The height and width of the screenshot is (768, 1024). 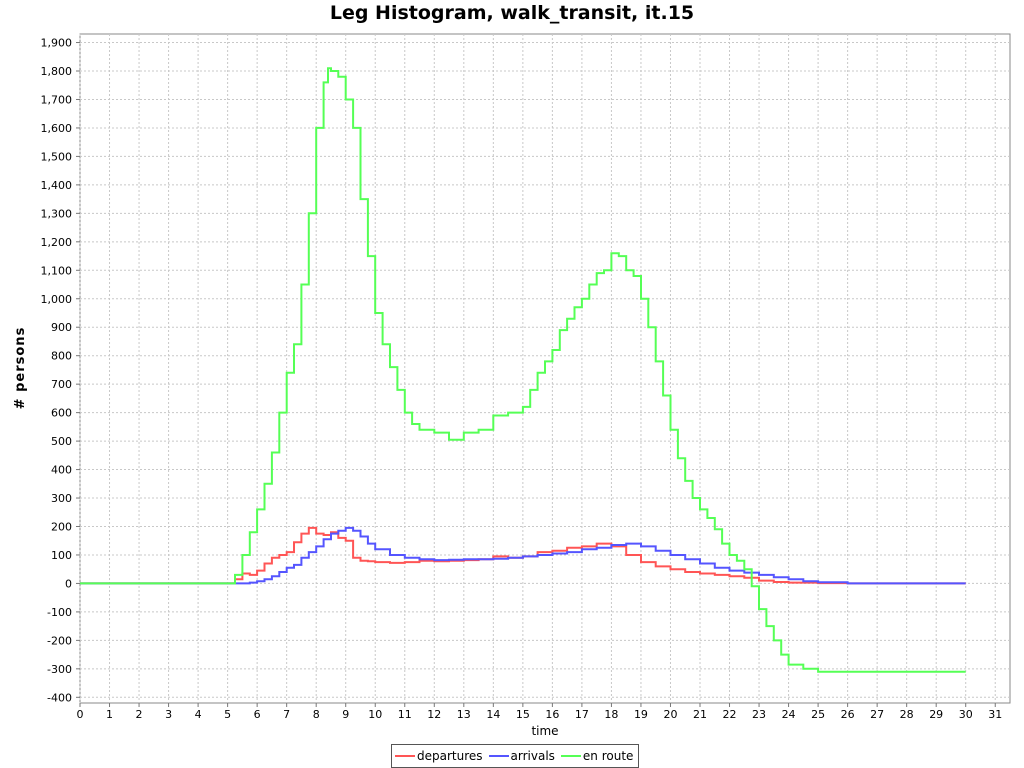 What do you see at coordinates (57, 156) in the screenshot?
I see `y-tick-label: 1,500` at bounding box center [57, 156].